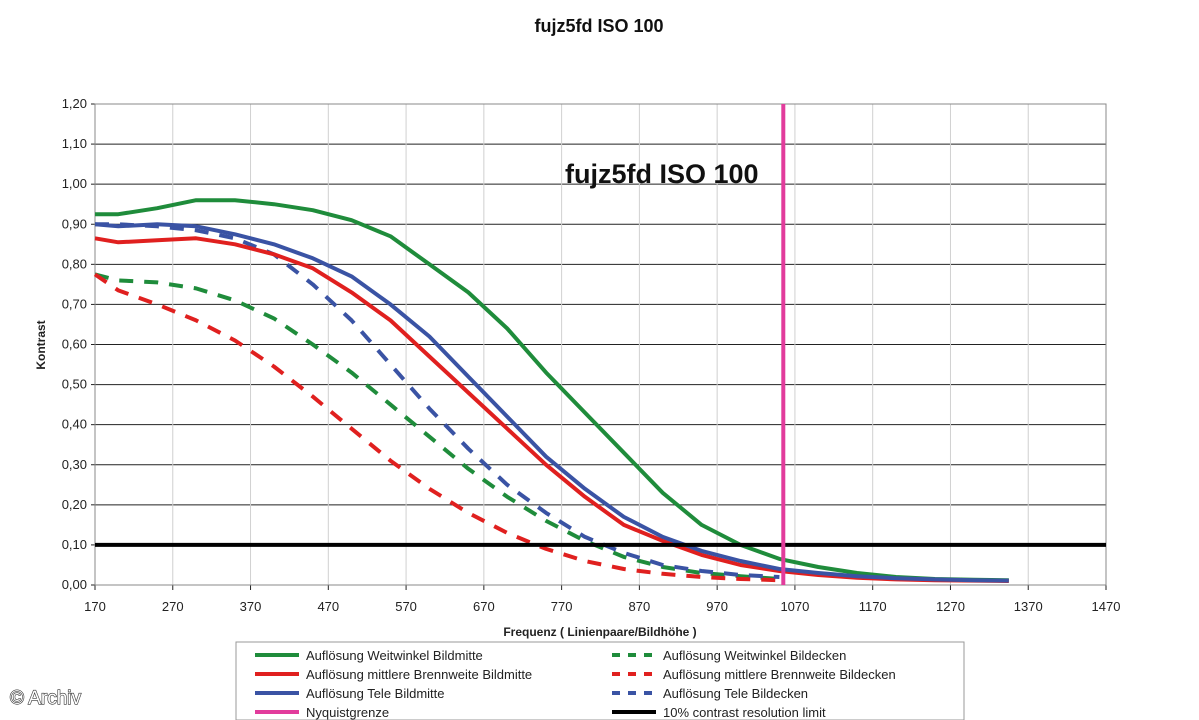 This screenshot has width=1199, height=720. What do you see at coordinates (598, 26) in the screenshot?
I see `chart-title: fujz5fd ISO 100` at bounding box center [598, 26].